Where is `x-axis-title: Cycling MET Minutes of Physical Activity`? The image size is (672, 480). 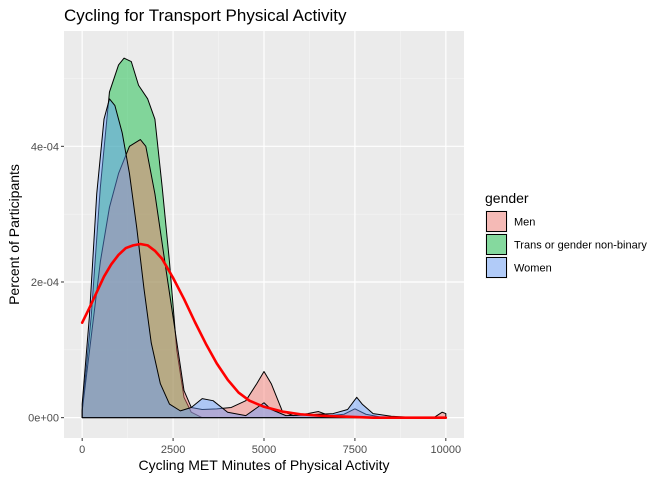
x-axis-title: Cycling MET Minutes of Physical Activity is located at coordinates (263, 465).